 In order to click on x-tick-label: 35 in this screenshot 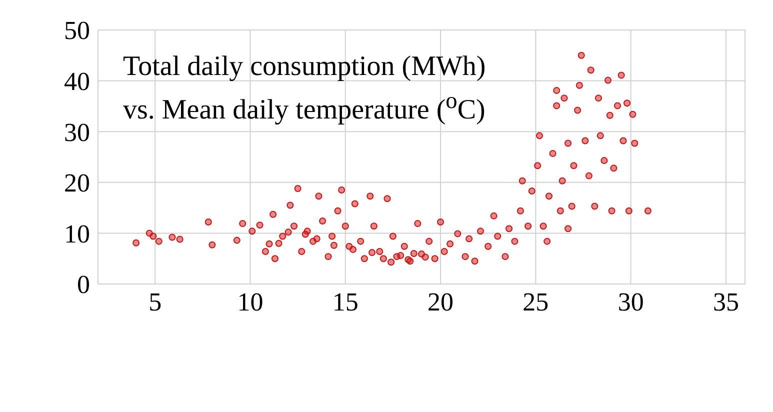, I will do `click(725, 301)`.